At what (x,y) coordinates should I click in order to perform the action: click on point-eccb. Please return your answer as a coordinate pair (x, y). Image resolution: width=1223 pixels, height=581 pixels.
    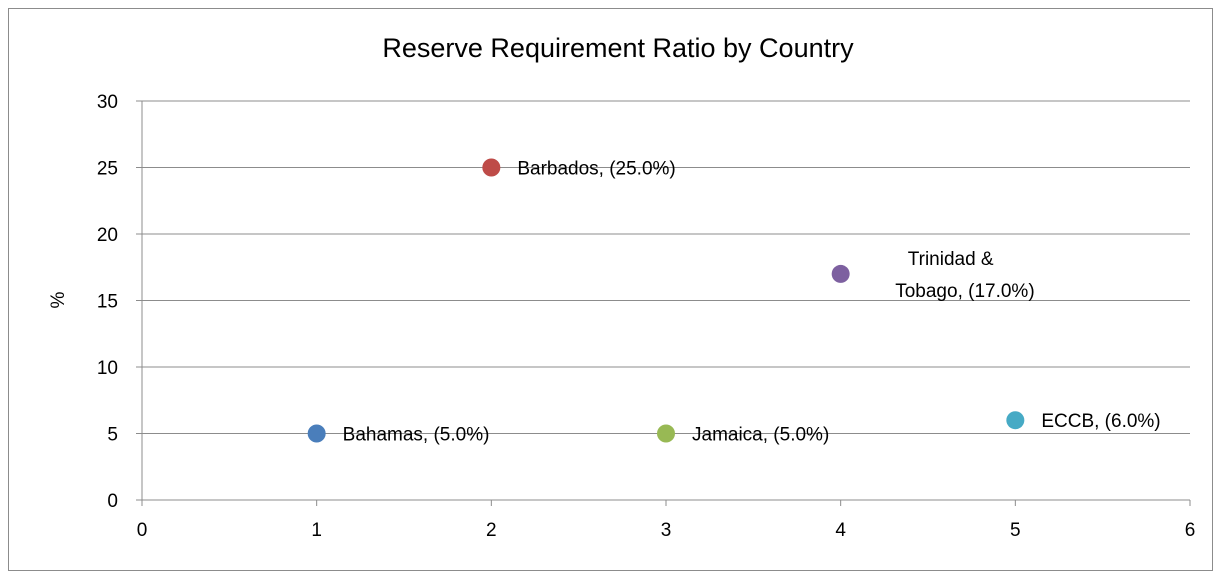
    Looking at the image, I should click on (1015, 420).